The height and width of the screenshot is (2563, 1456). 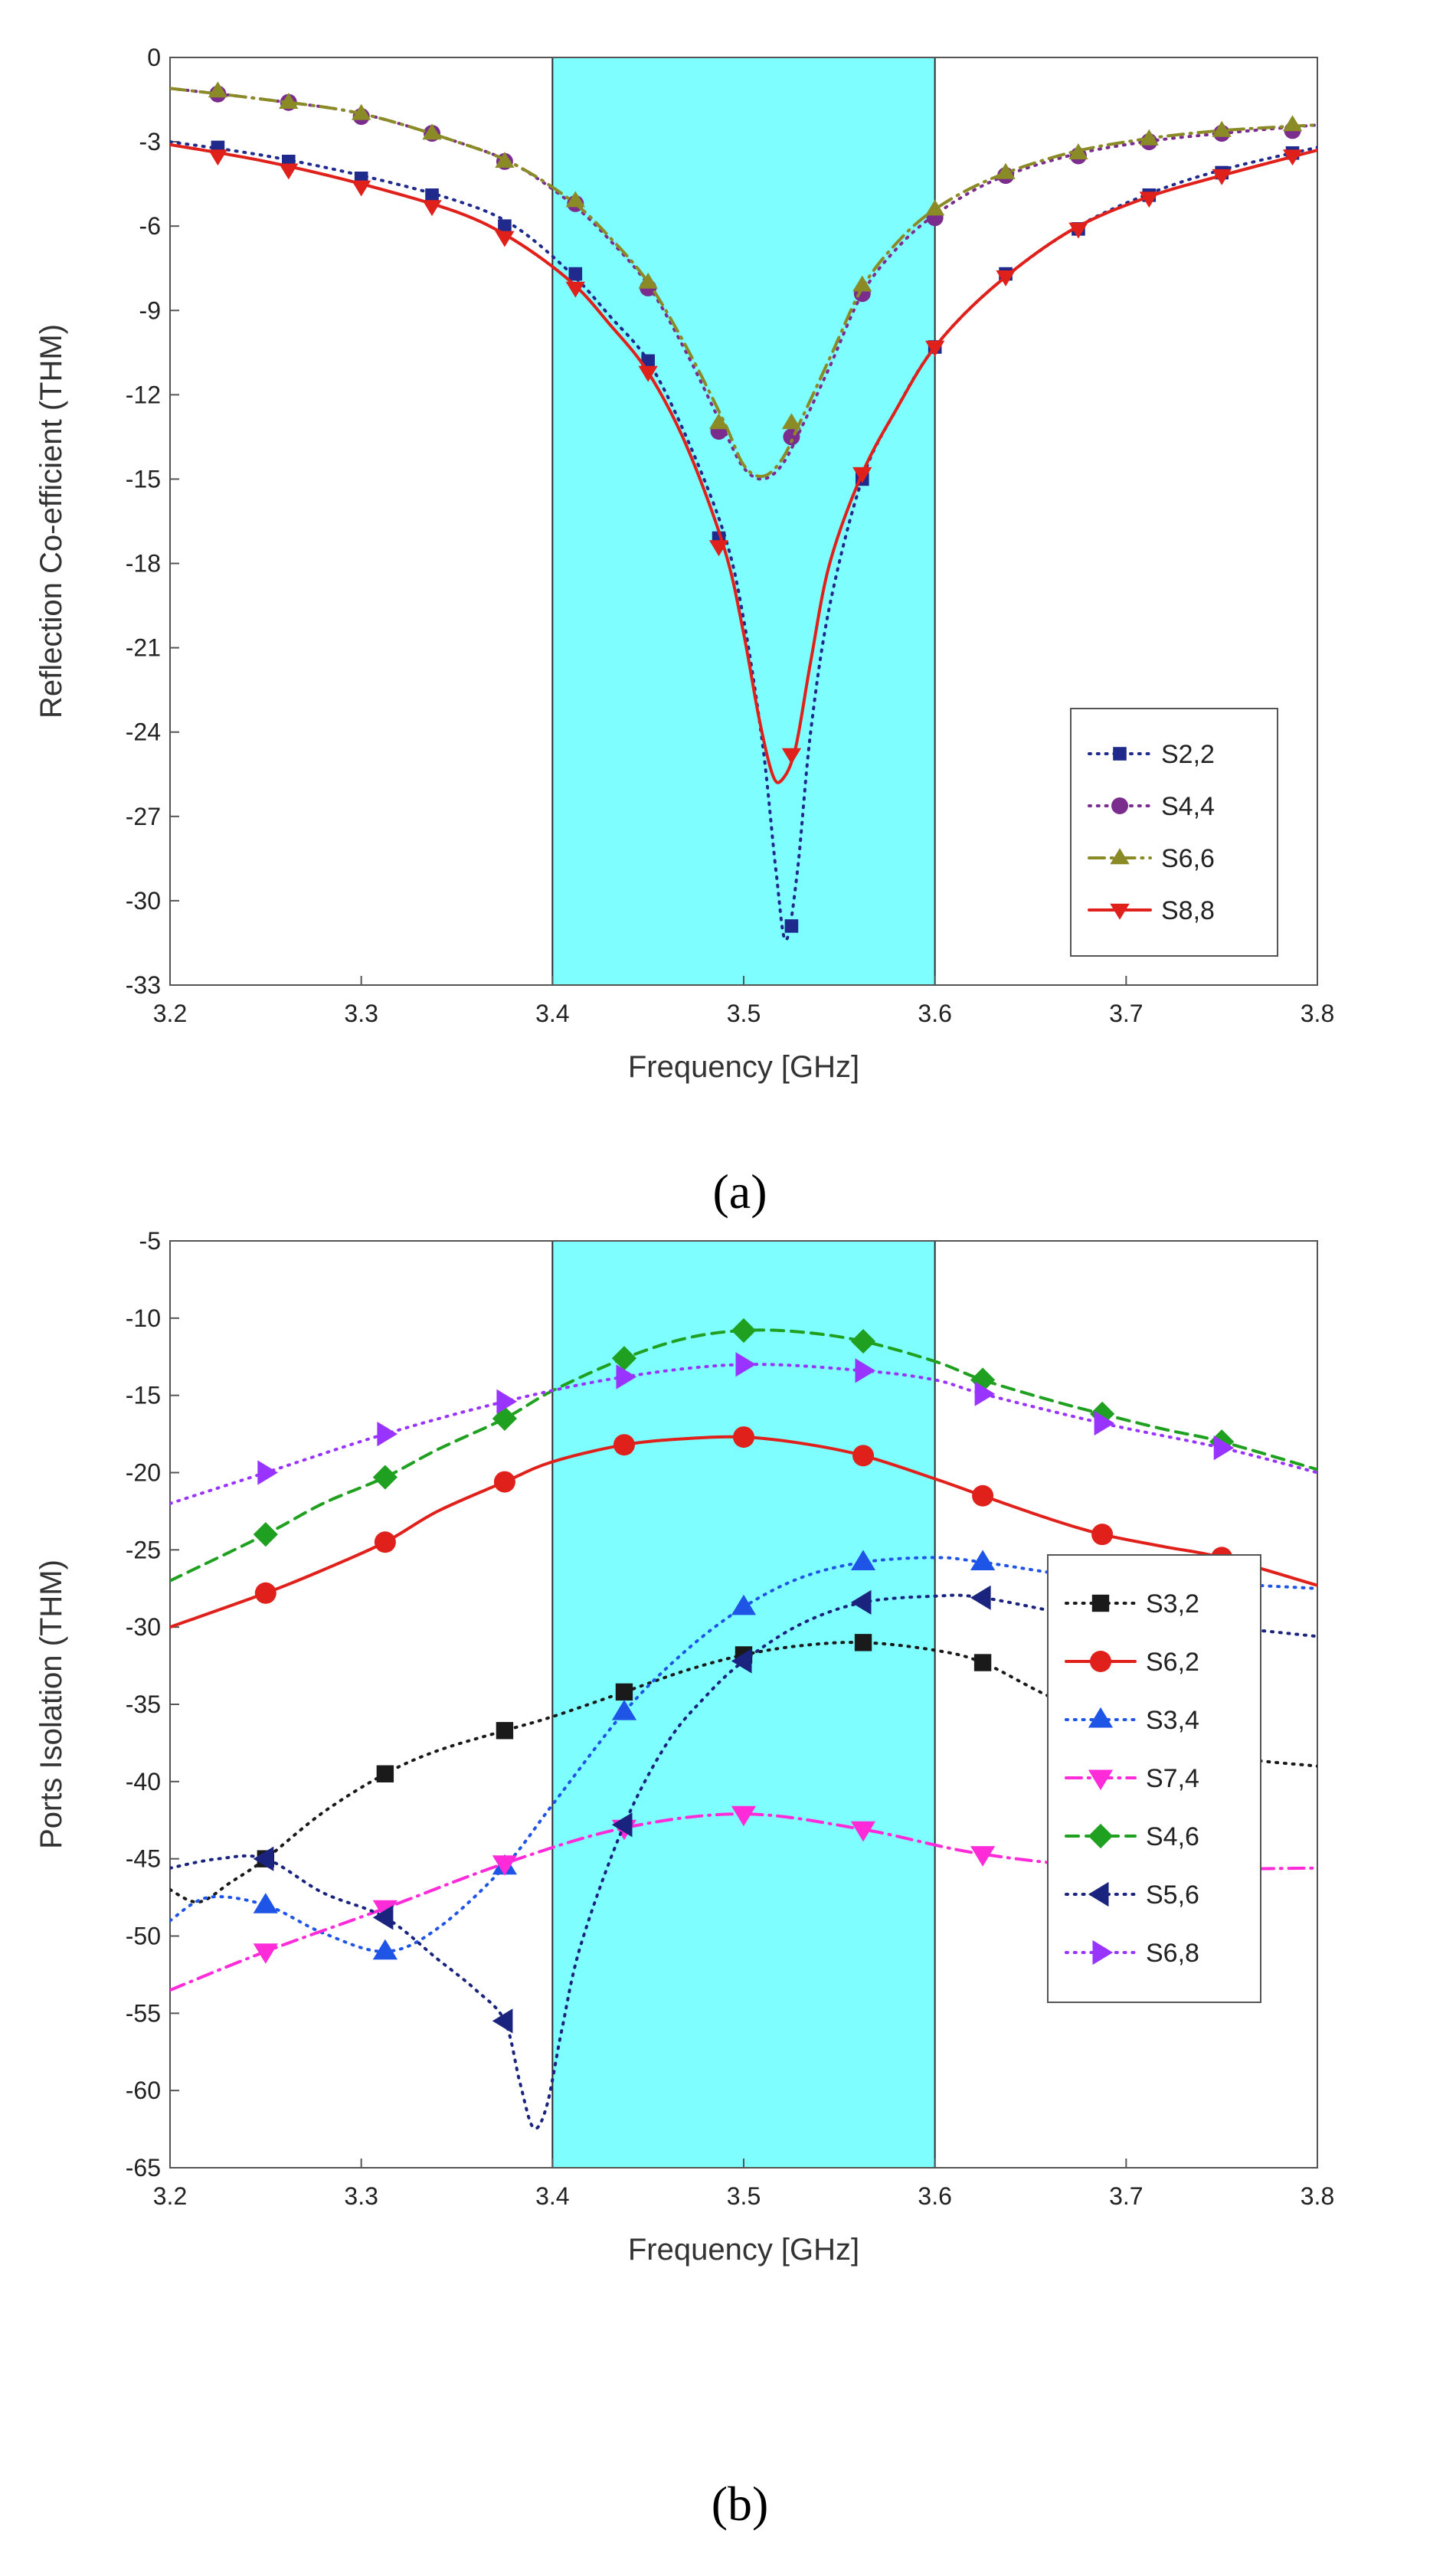 I want to click on legend-label: S6,8, so click(x=1173, y=1953).